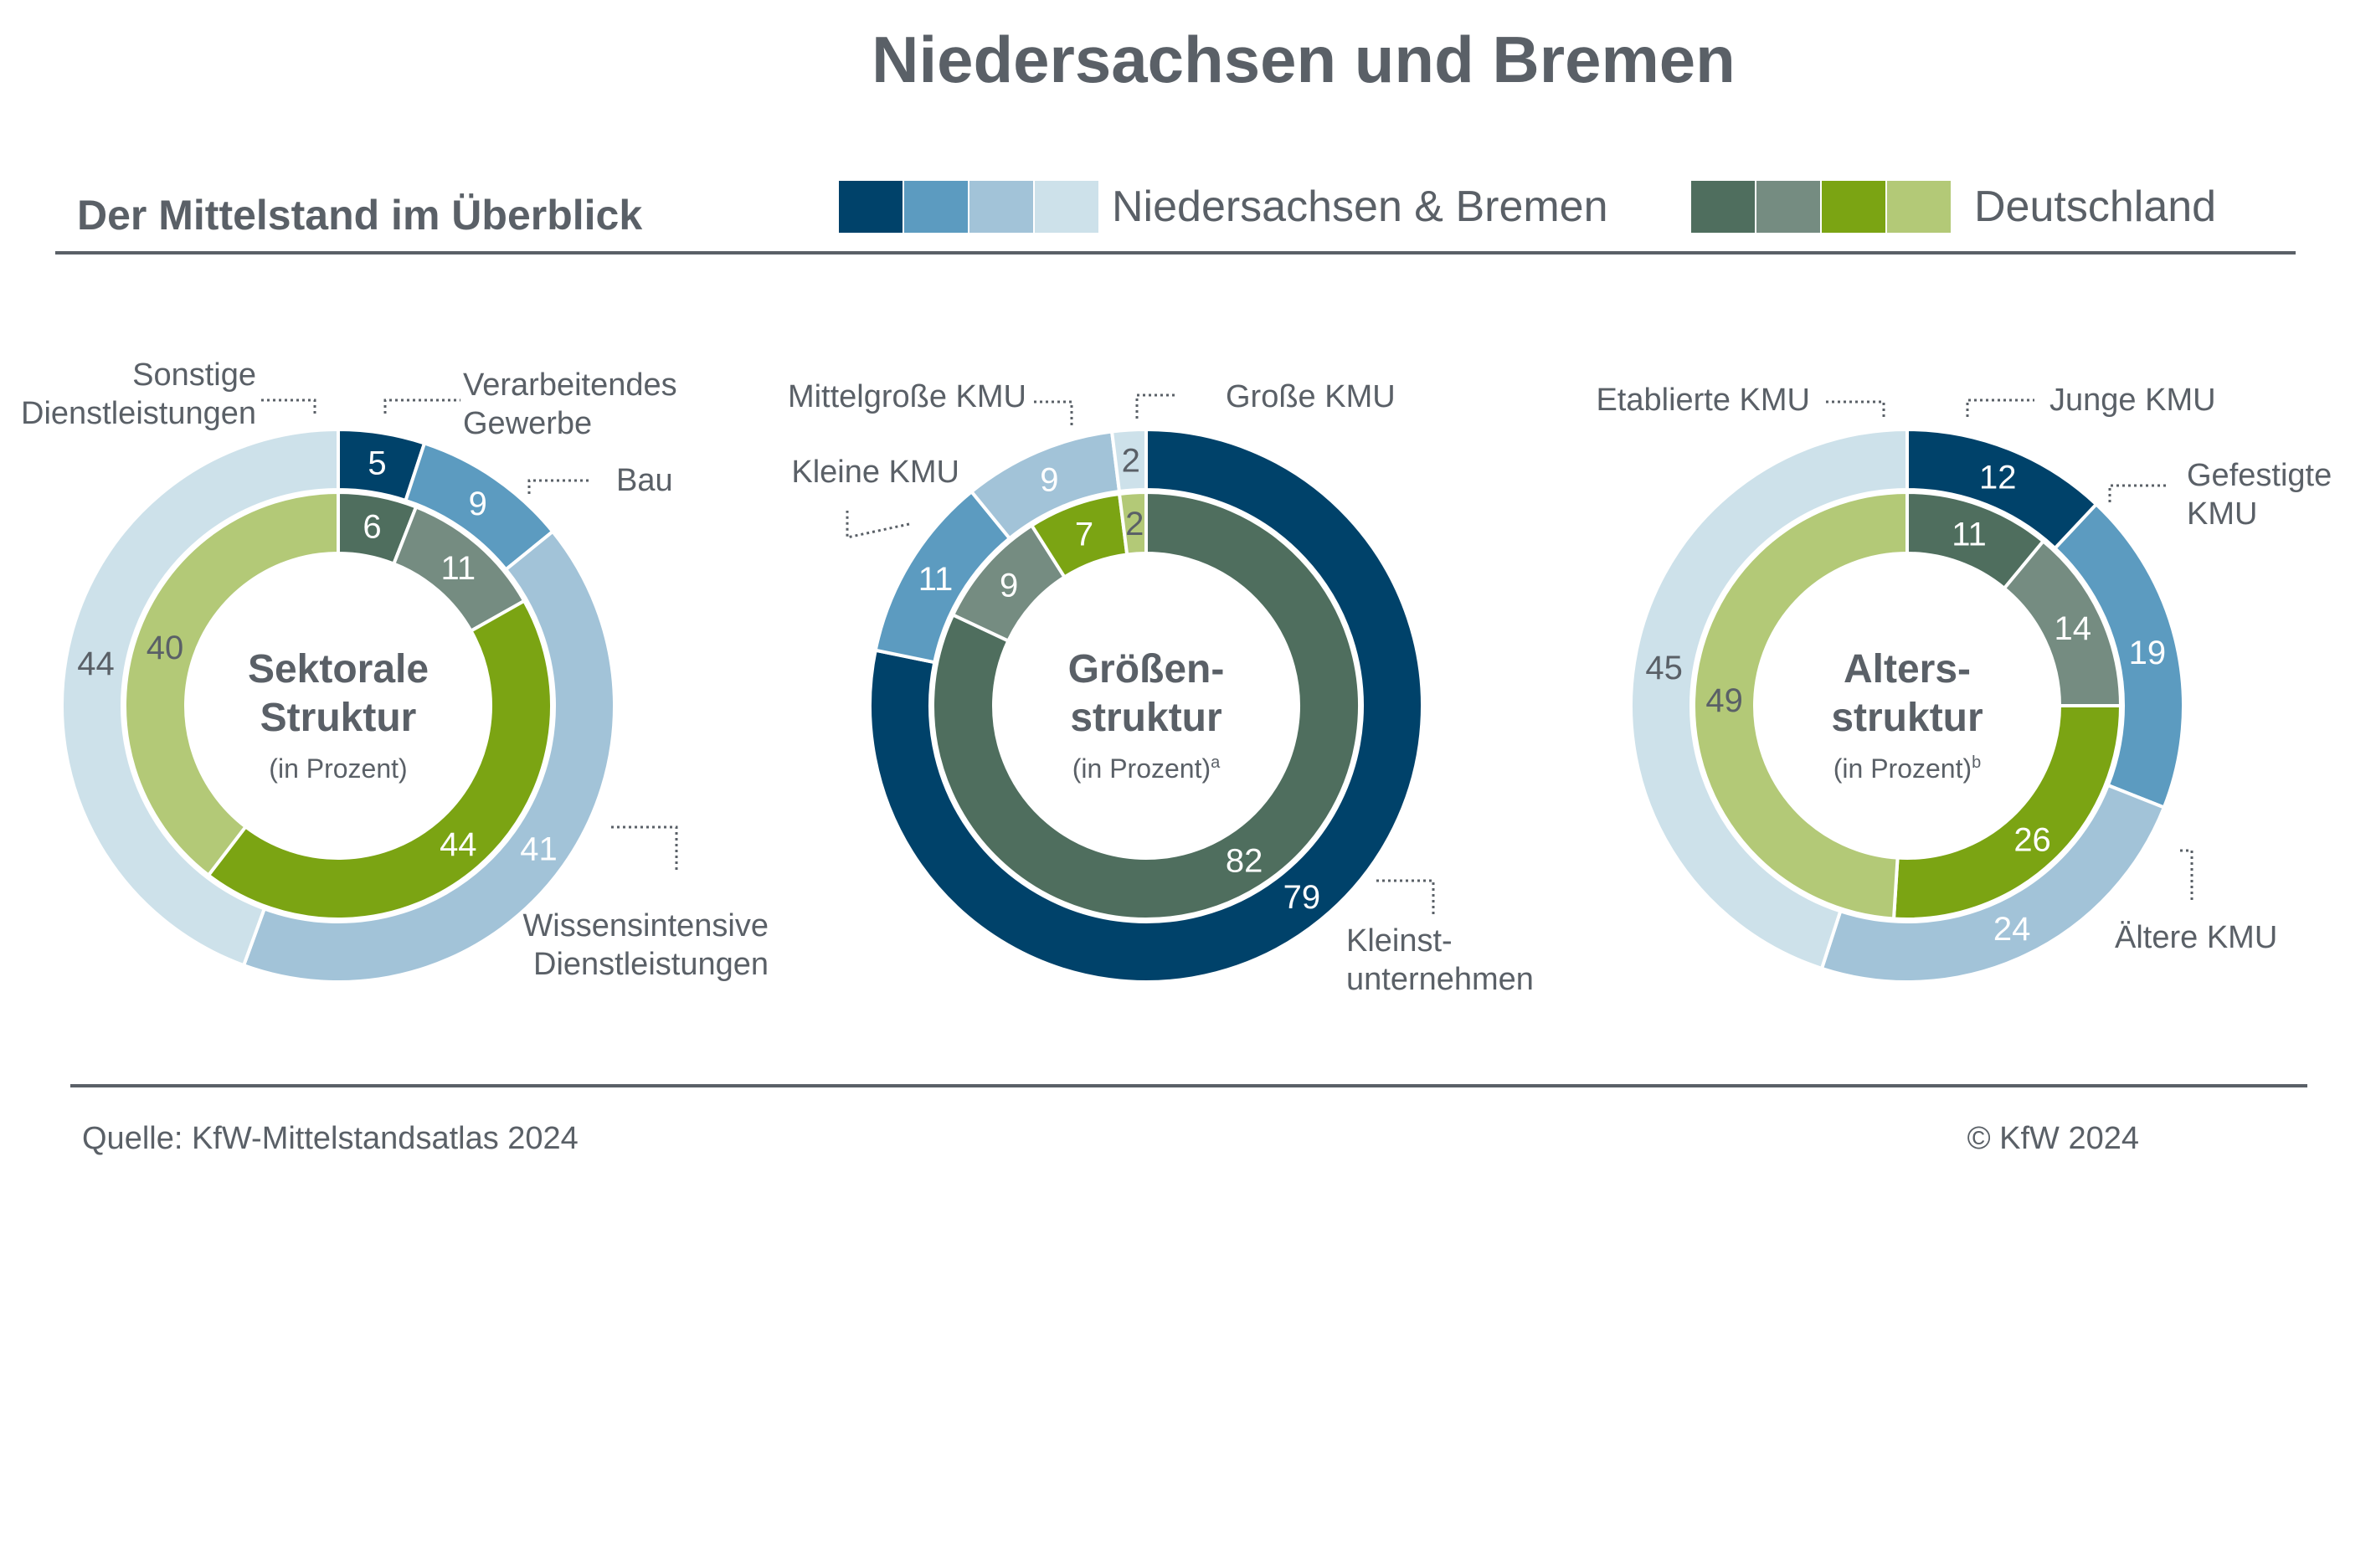 The height and width of the screenshot is (1568, 2376). I want to click on inner-slice-wissensintensive-dienstleistungen-value: 44, so click(458, 844).